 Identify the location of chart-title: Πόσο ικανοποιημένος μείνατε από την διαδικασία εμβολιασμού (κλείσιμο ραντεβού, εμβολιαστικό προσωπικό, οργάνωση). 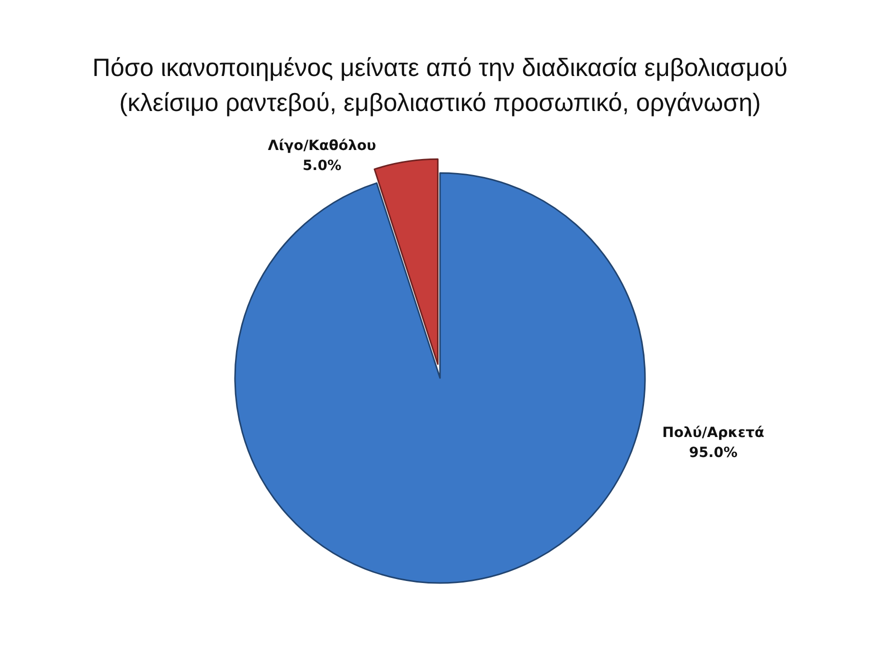
(440, 85).